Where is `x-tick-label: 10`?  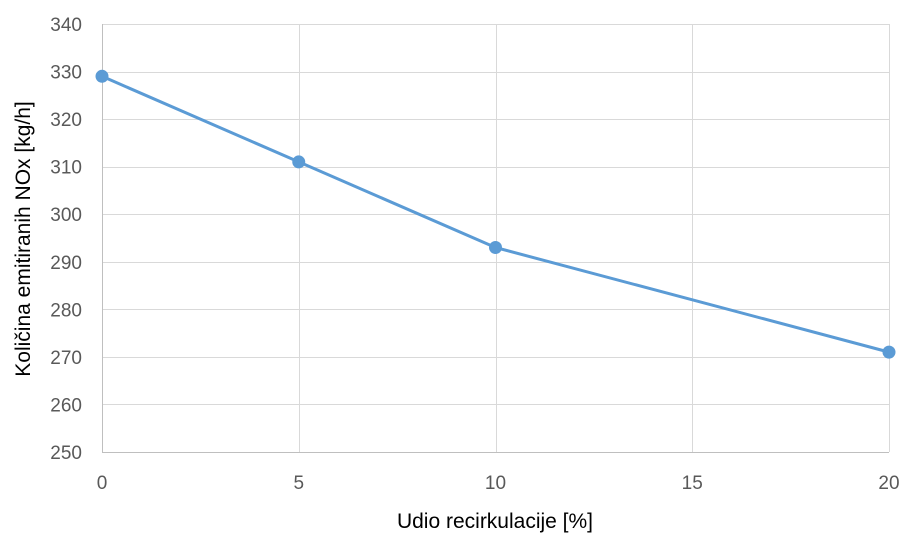
x-tick-label: 10 is located at coordinates (495, 483).